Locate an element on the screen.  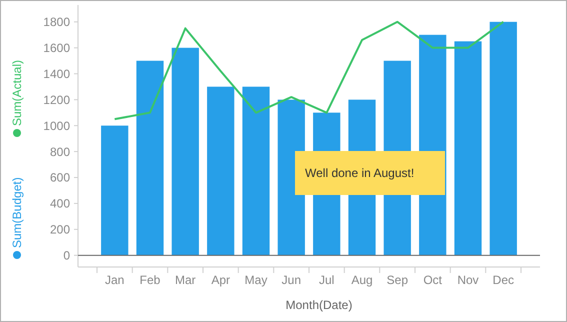
y-tick-label: 200 is located at coordinates (60, 229).